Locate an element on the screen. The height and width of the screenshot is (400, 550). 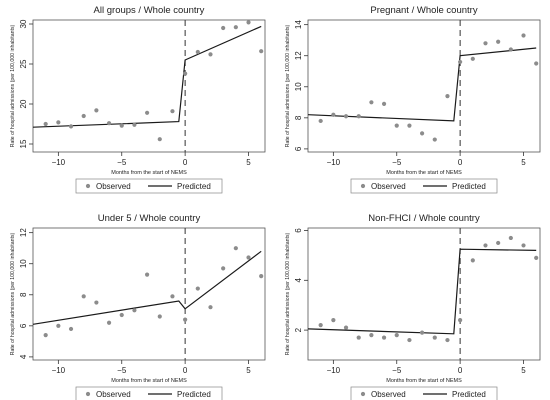
y-tick-label: 30 is located at coordinates (23, 23).